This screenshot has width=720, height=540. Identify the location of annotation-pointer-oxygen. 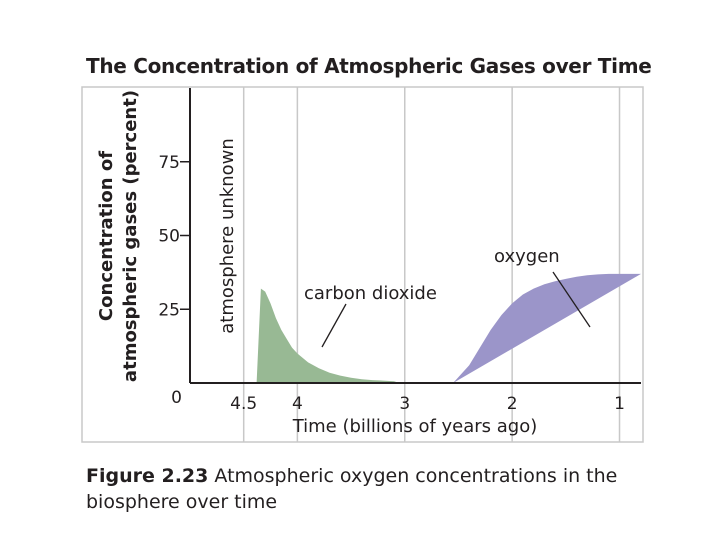
(571, 299).